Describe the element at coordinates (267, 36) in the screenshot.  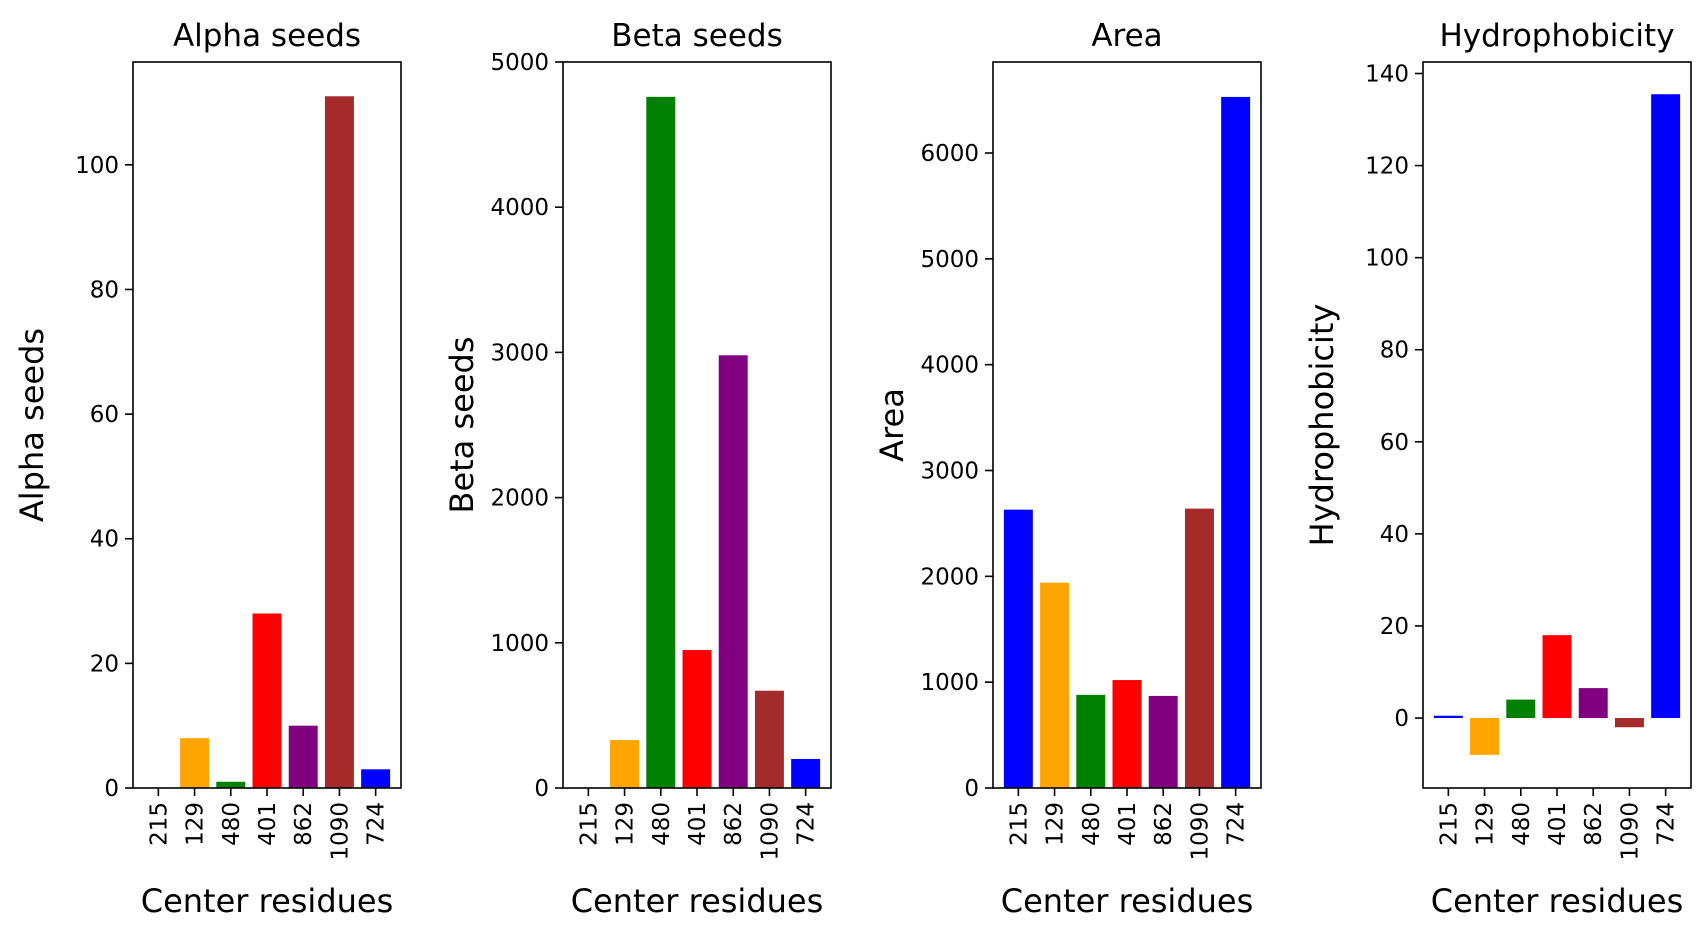
I see `panel-title: Alpha seeds` at that location.